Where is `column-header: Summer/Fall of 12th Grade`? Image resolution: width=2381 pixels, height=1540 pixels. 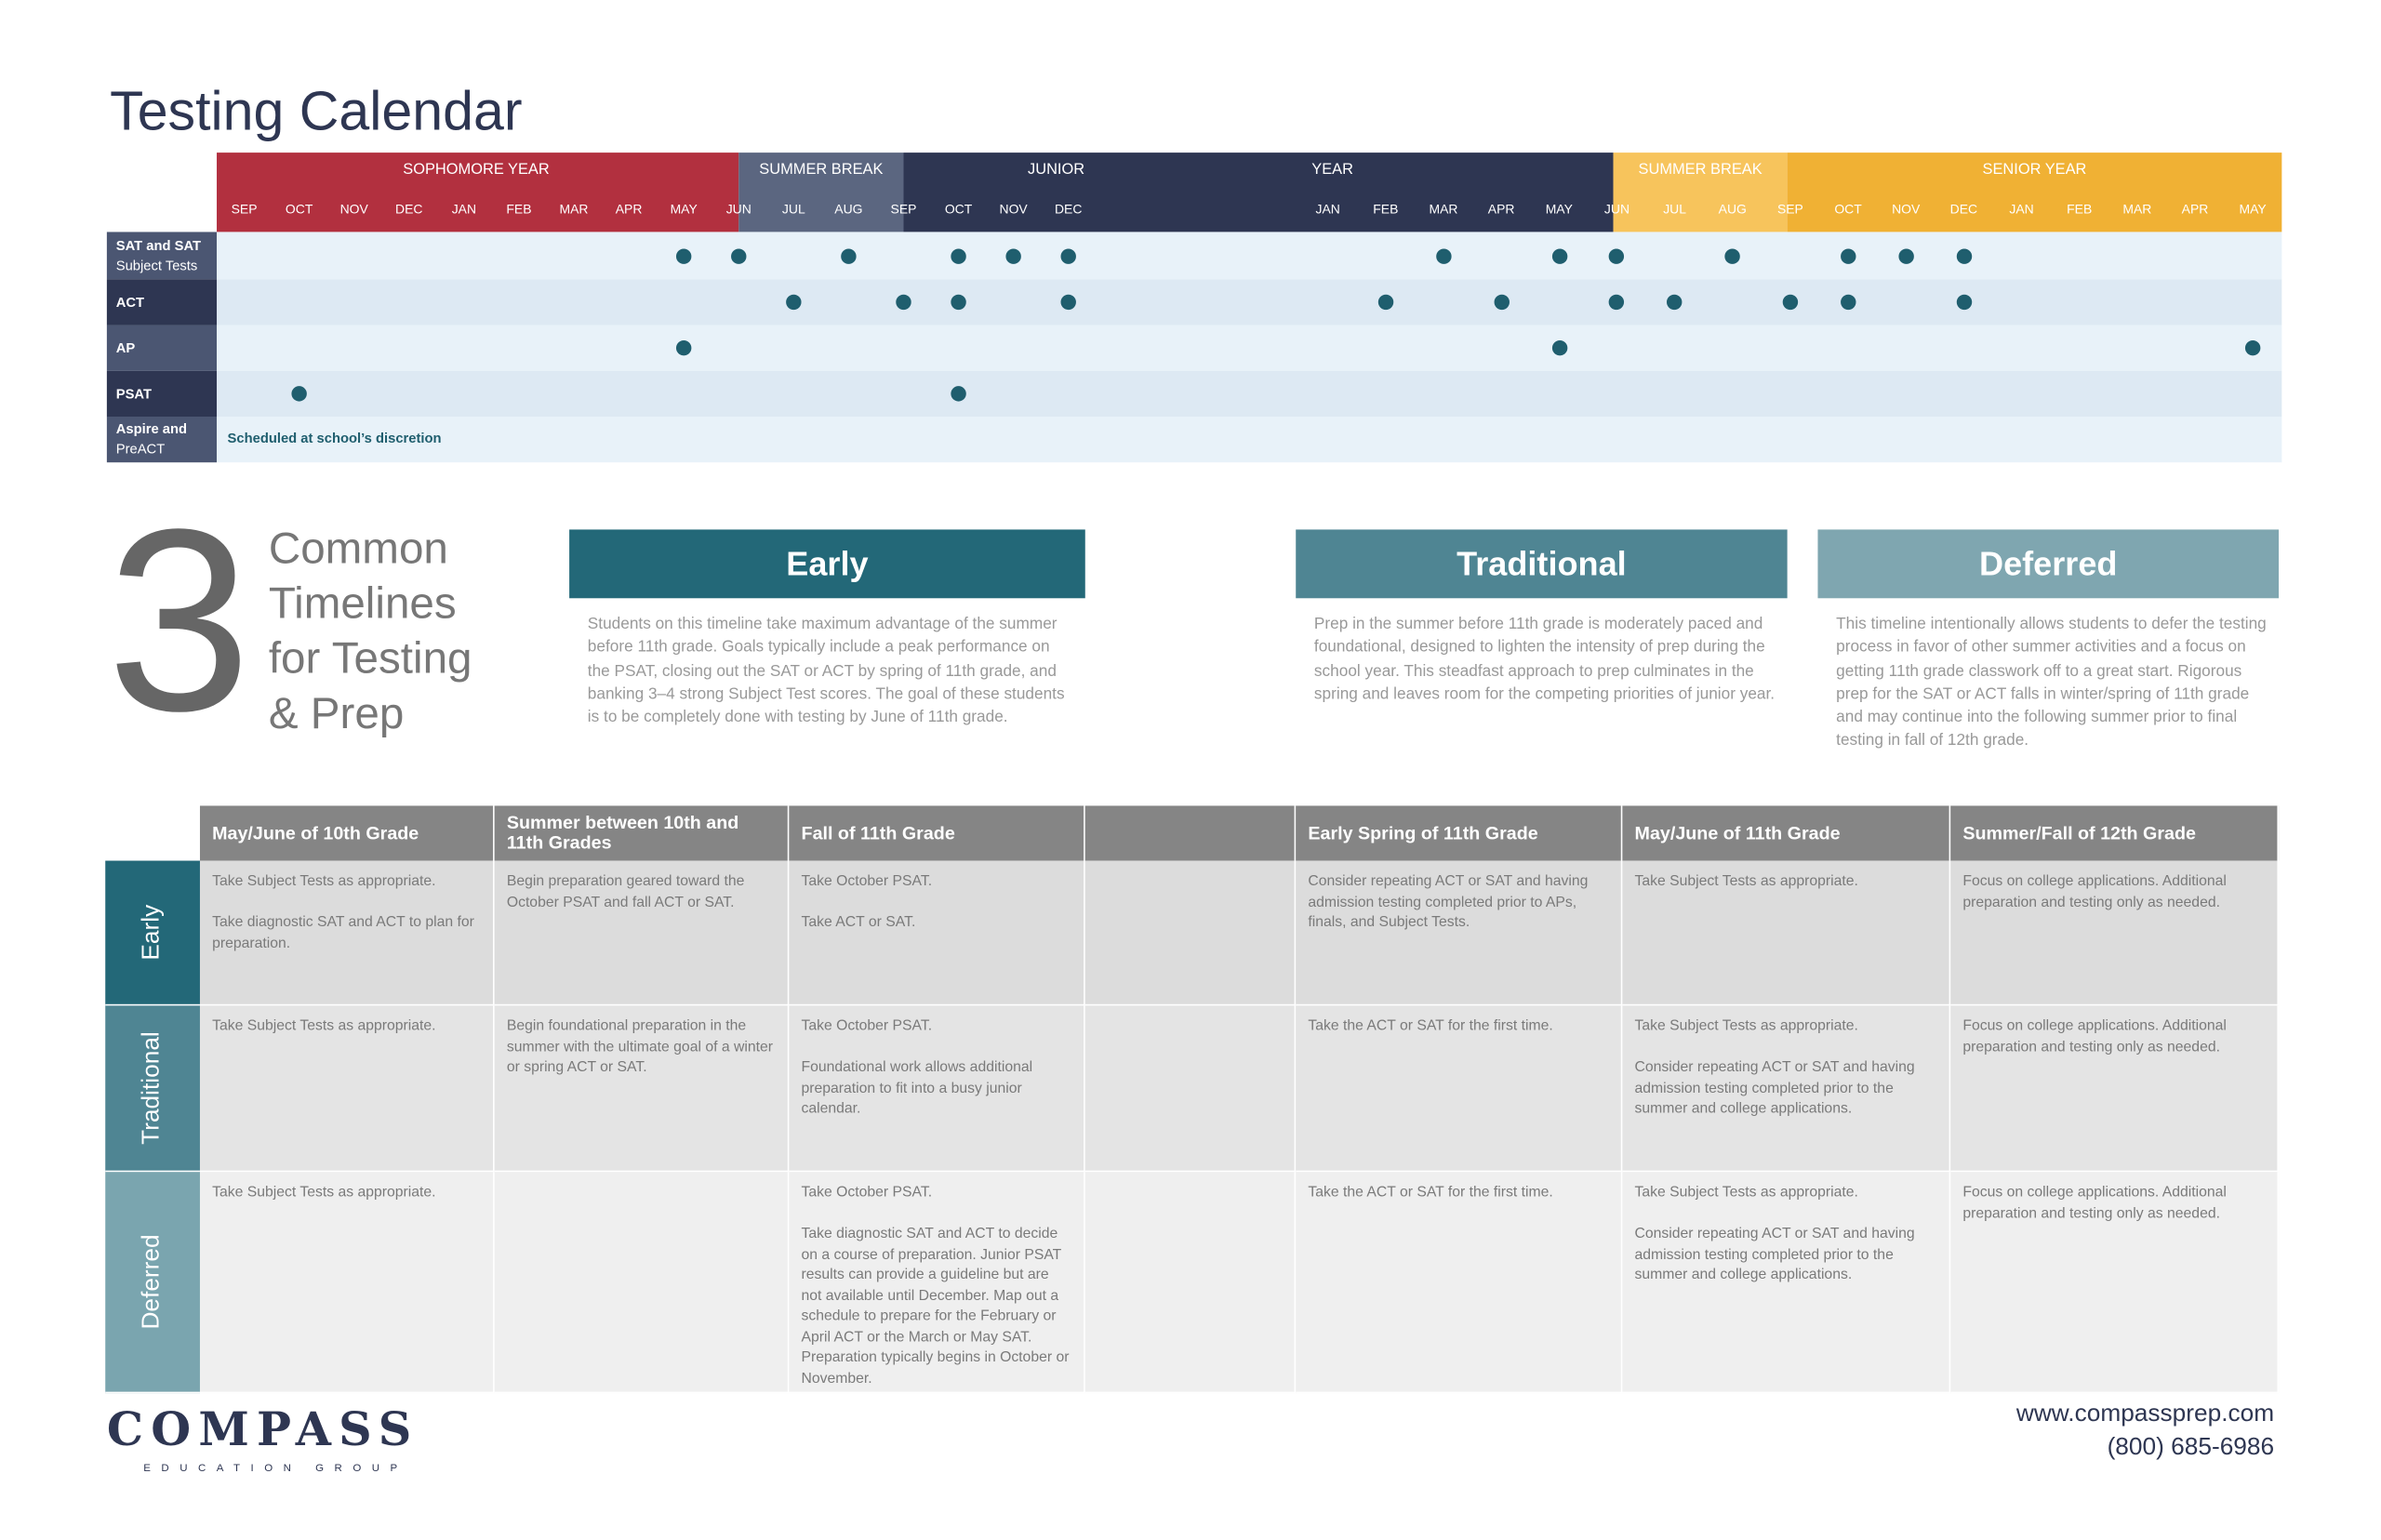
column-header: Summer/Fall of 12th Grade is located at coordinates (2115, 833).